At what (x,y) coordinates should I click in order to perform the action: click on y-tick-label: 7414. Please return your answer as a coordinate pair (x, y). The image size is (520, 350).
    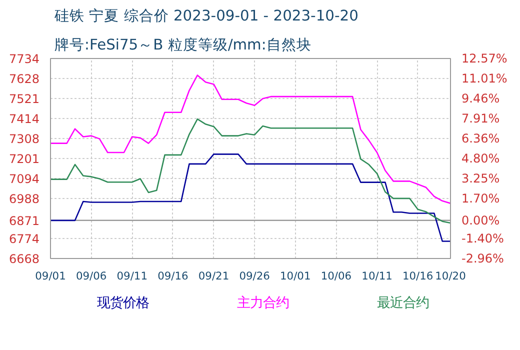
    Looking at the image, I should click on (24, 119).